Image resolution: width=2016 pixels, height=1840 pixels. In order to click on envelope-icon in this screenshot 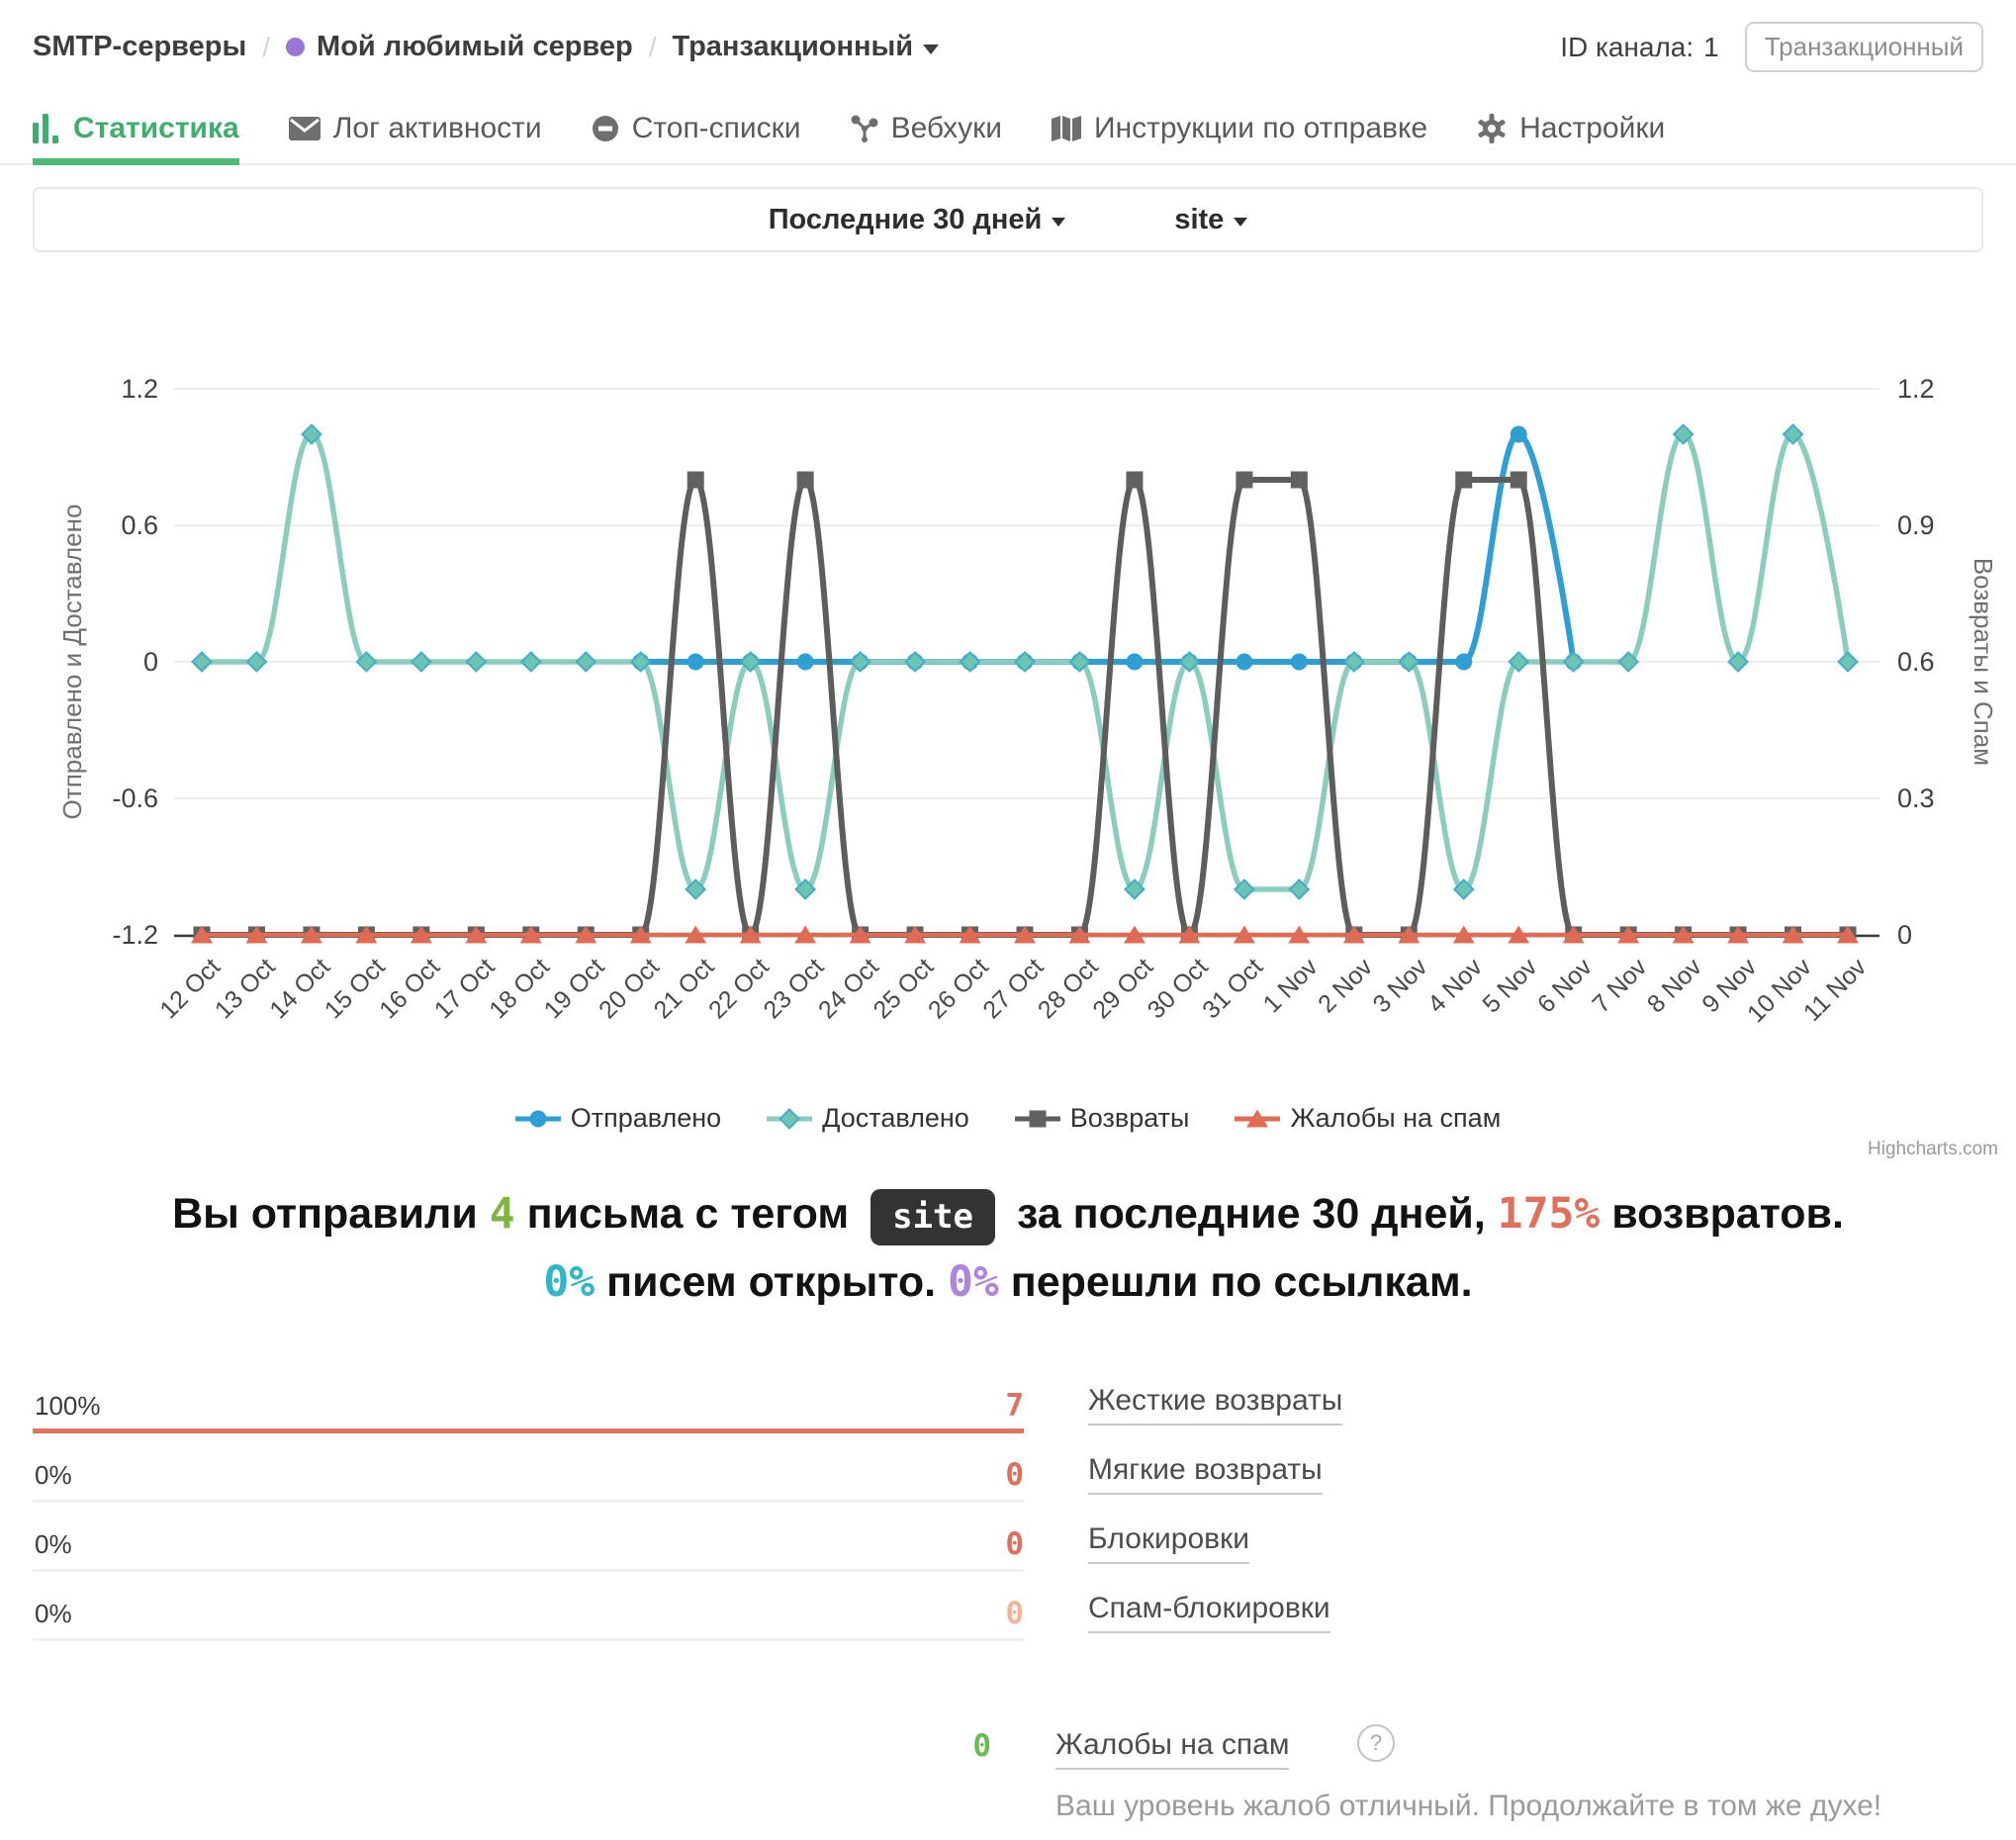, I will do `click(304, 128)`.